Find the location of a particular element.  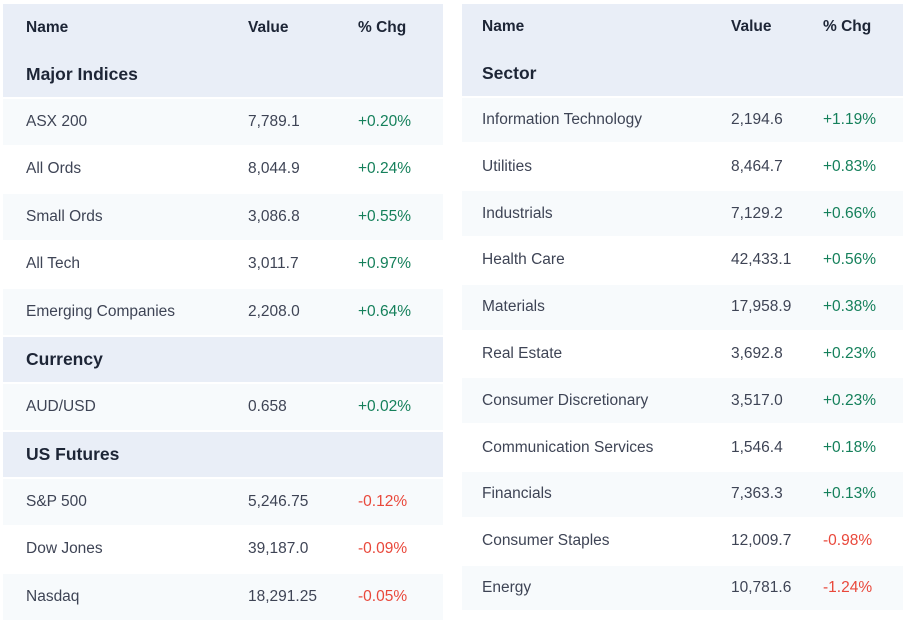

table-row: Dow Jones 39,187.0 -0.09% is located at coordinates (223, 550).